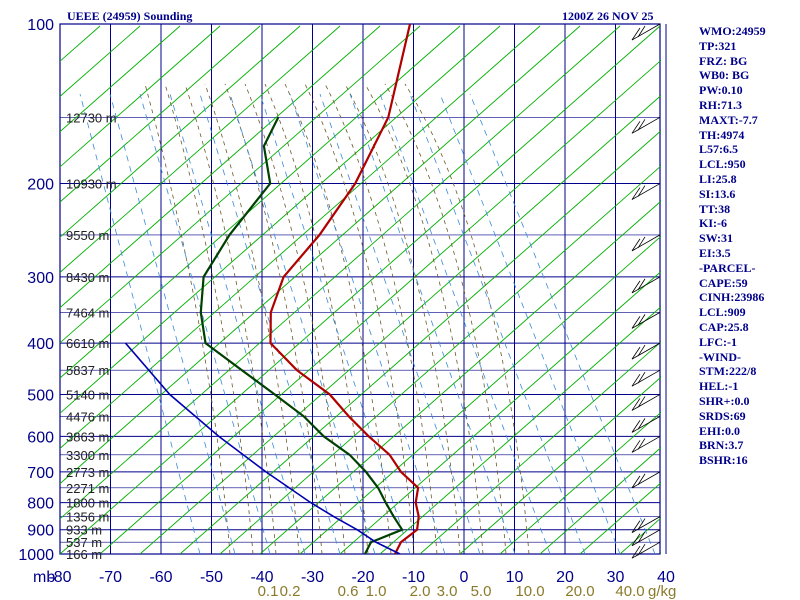  What do you see at coordinates (40, 531) in the screenshot?
I see `pressure-tick-label: 900` at bounding box center [40, 531].